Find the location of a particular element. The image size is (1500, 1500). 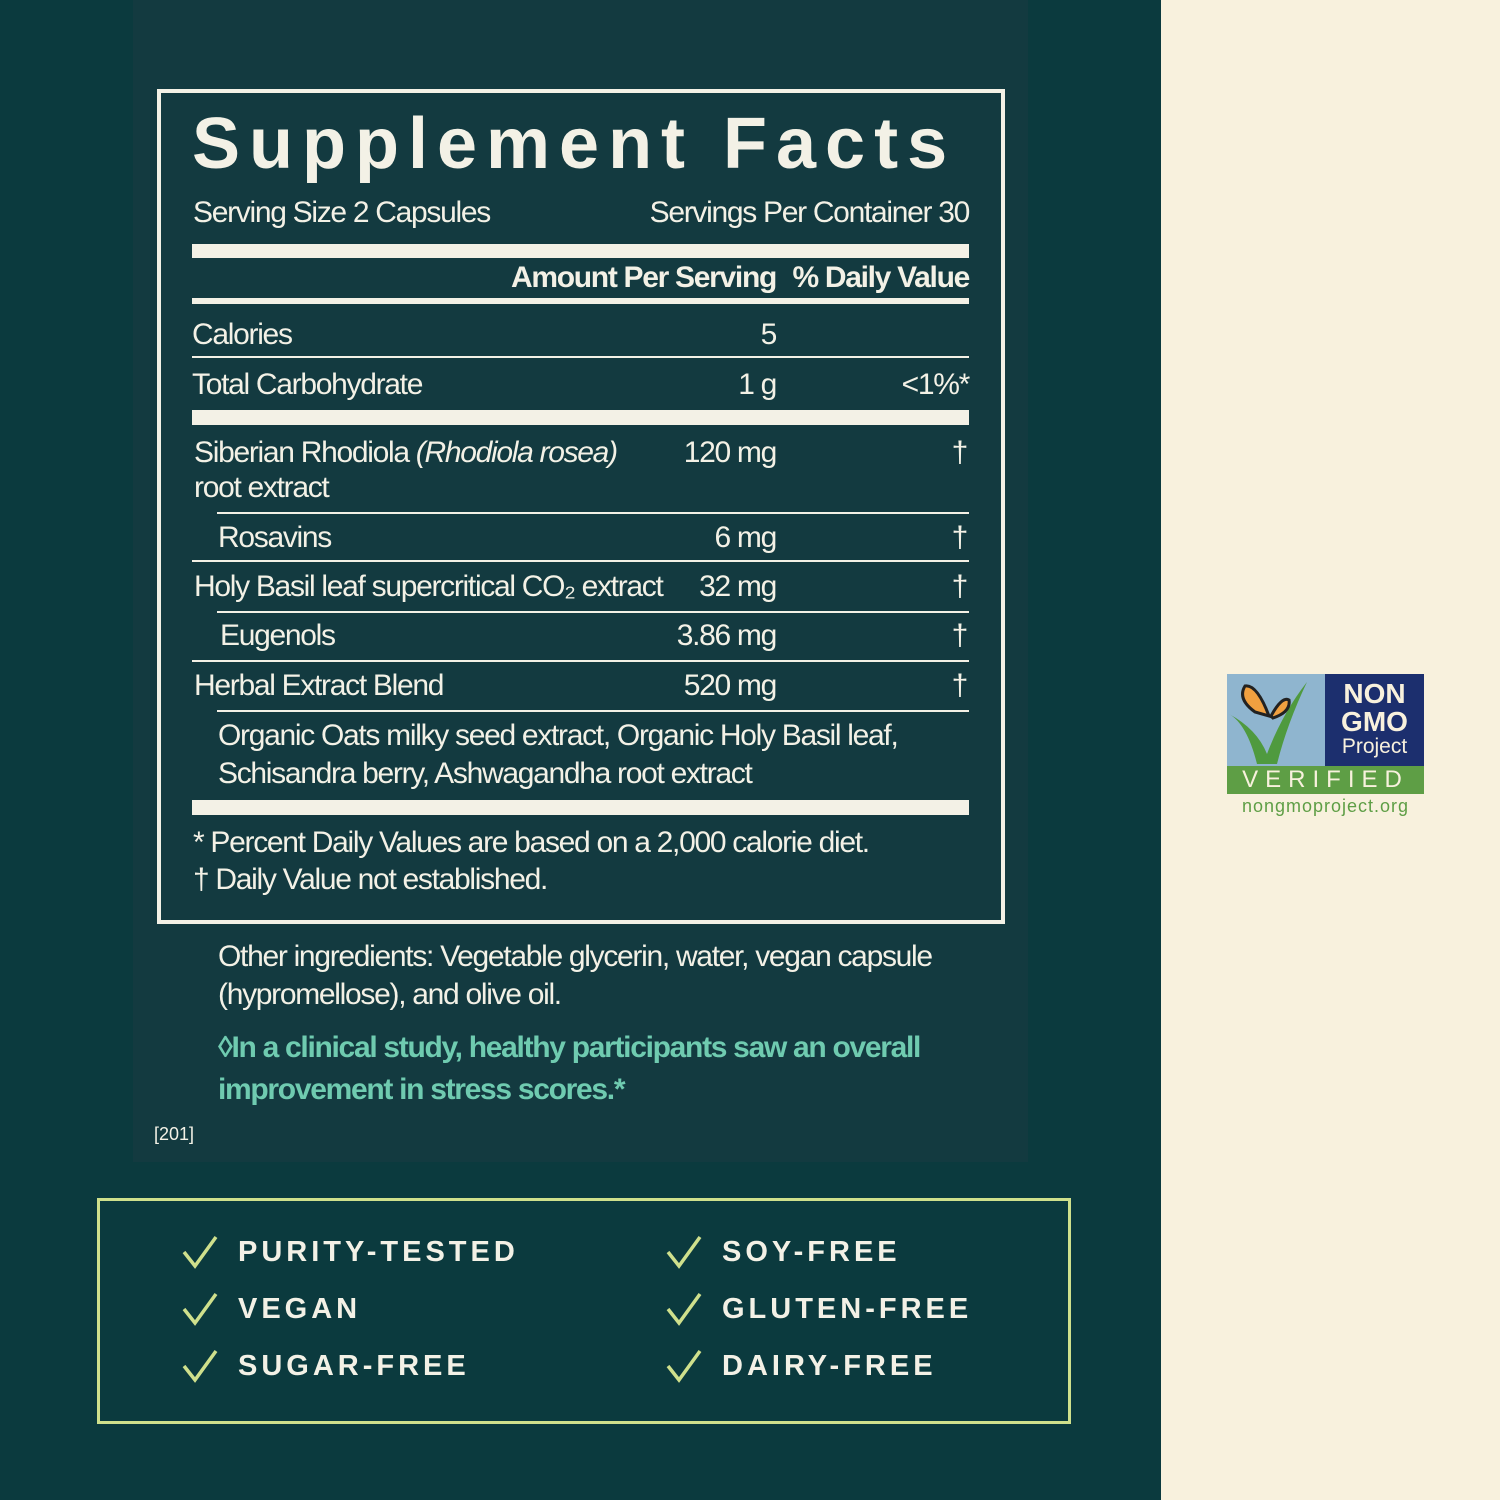

row-amount: 1 g is located at coordinates (757, 384).